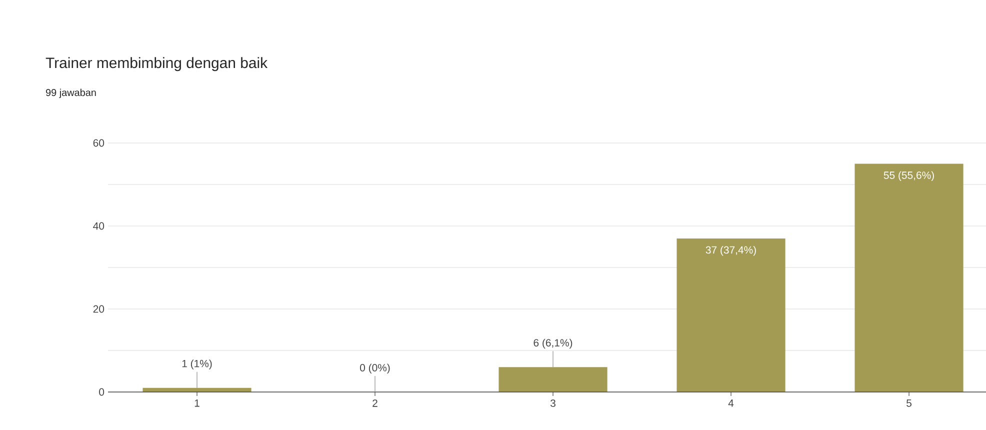  What do you see at coordinates (98, 309) in the screenshot?
I see `y-tick-label: 20` at bounding box center [98, 309].